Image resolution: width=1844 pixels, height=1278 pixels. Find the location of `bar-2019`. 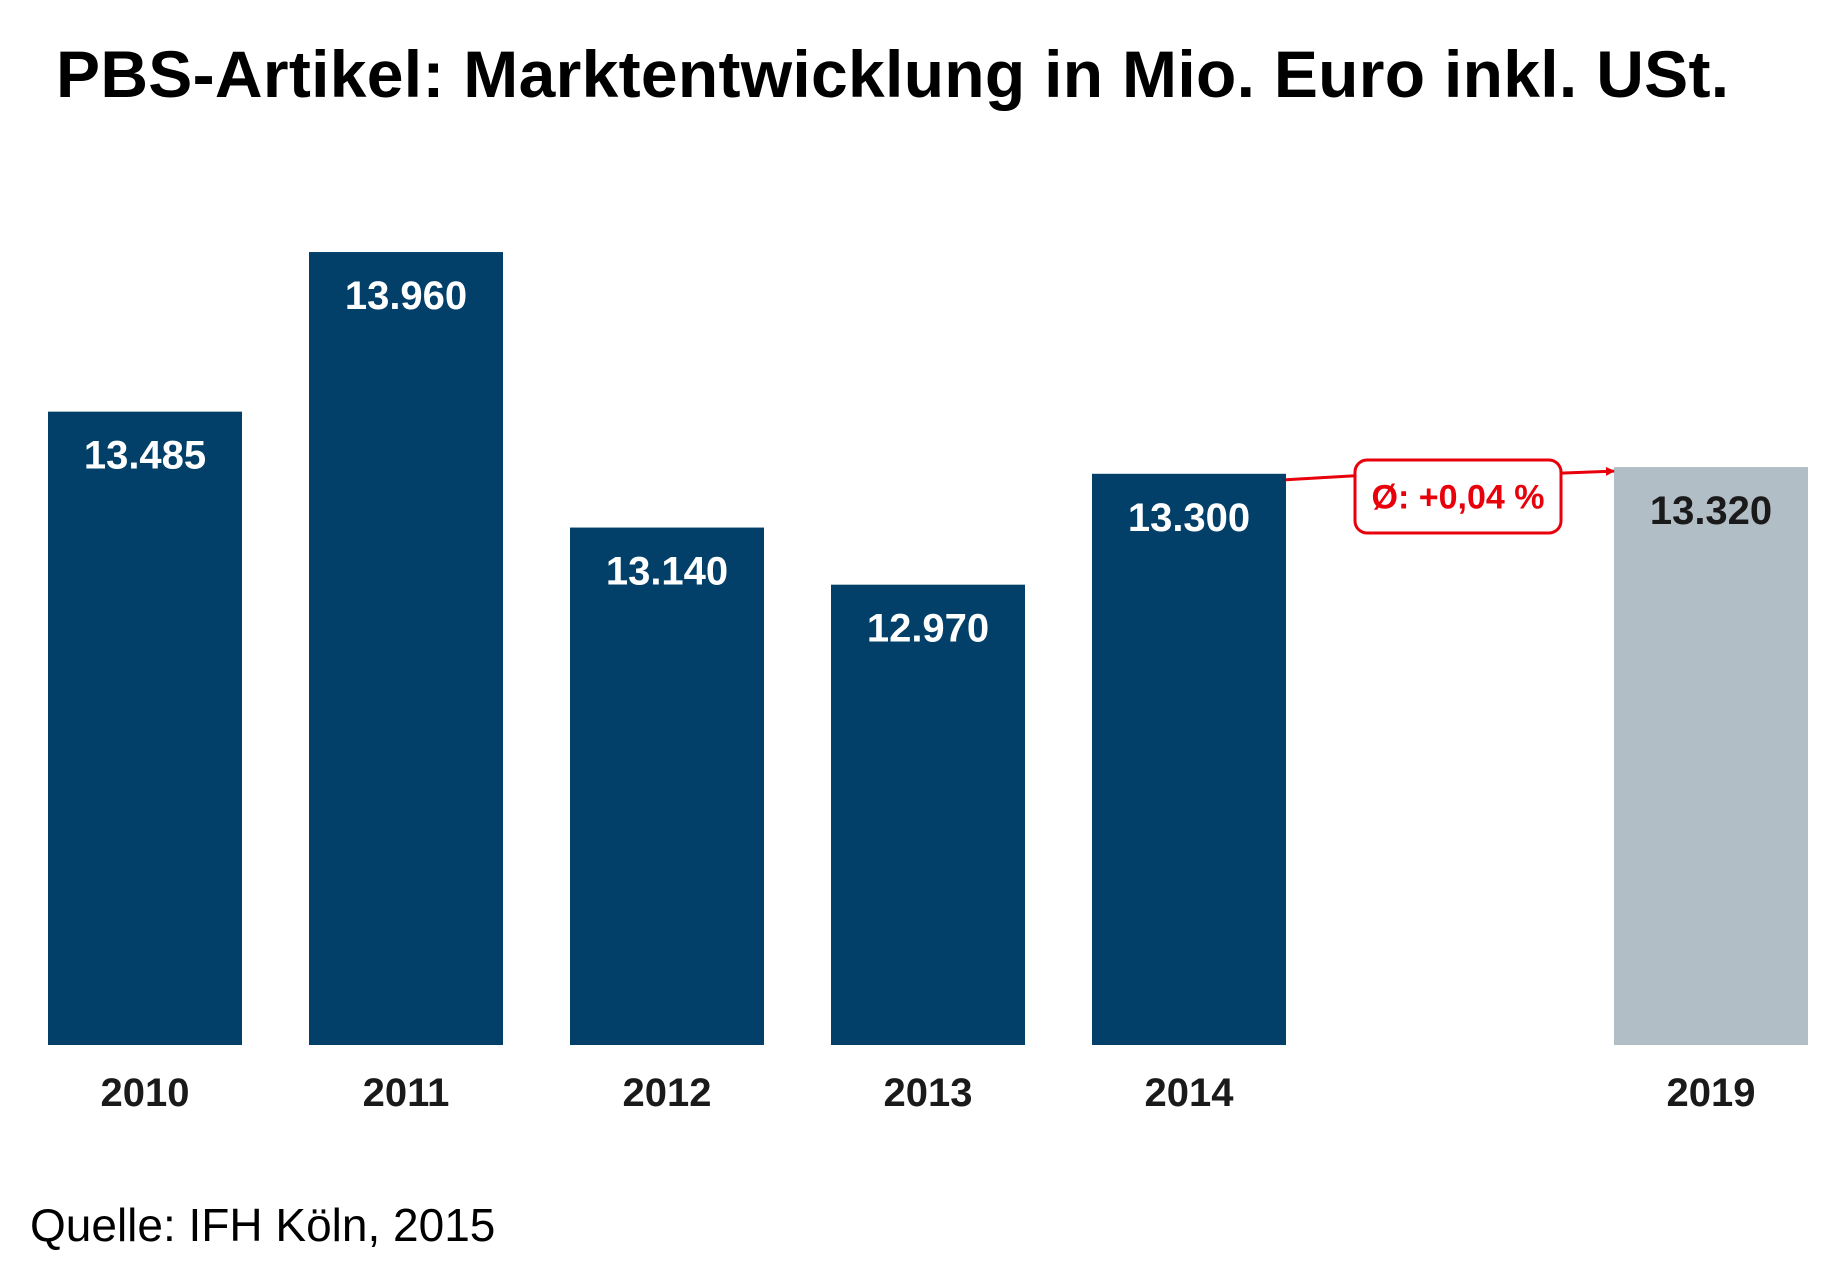

bar-2019 is located at coordinates (1711, 756).